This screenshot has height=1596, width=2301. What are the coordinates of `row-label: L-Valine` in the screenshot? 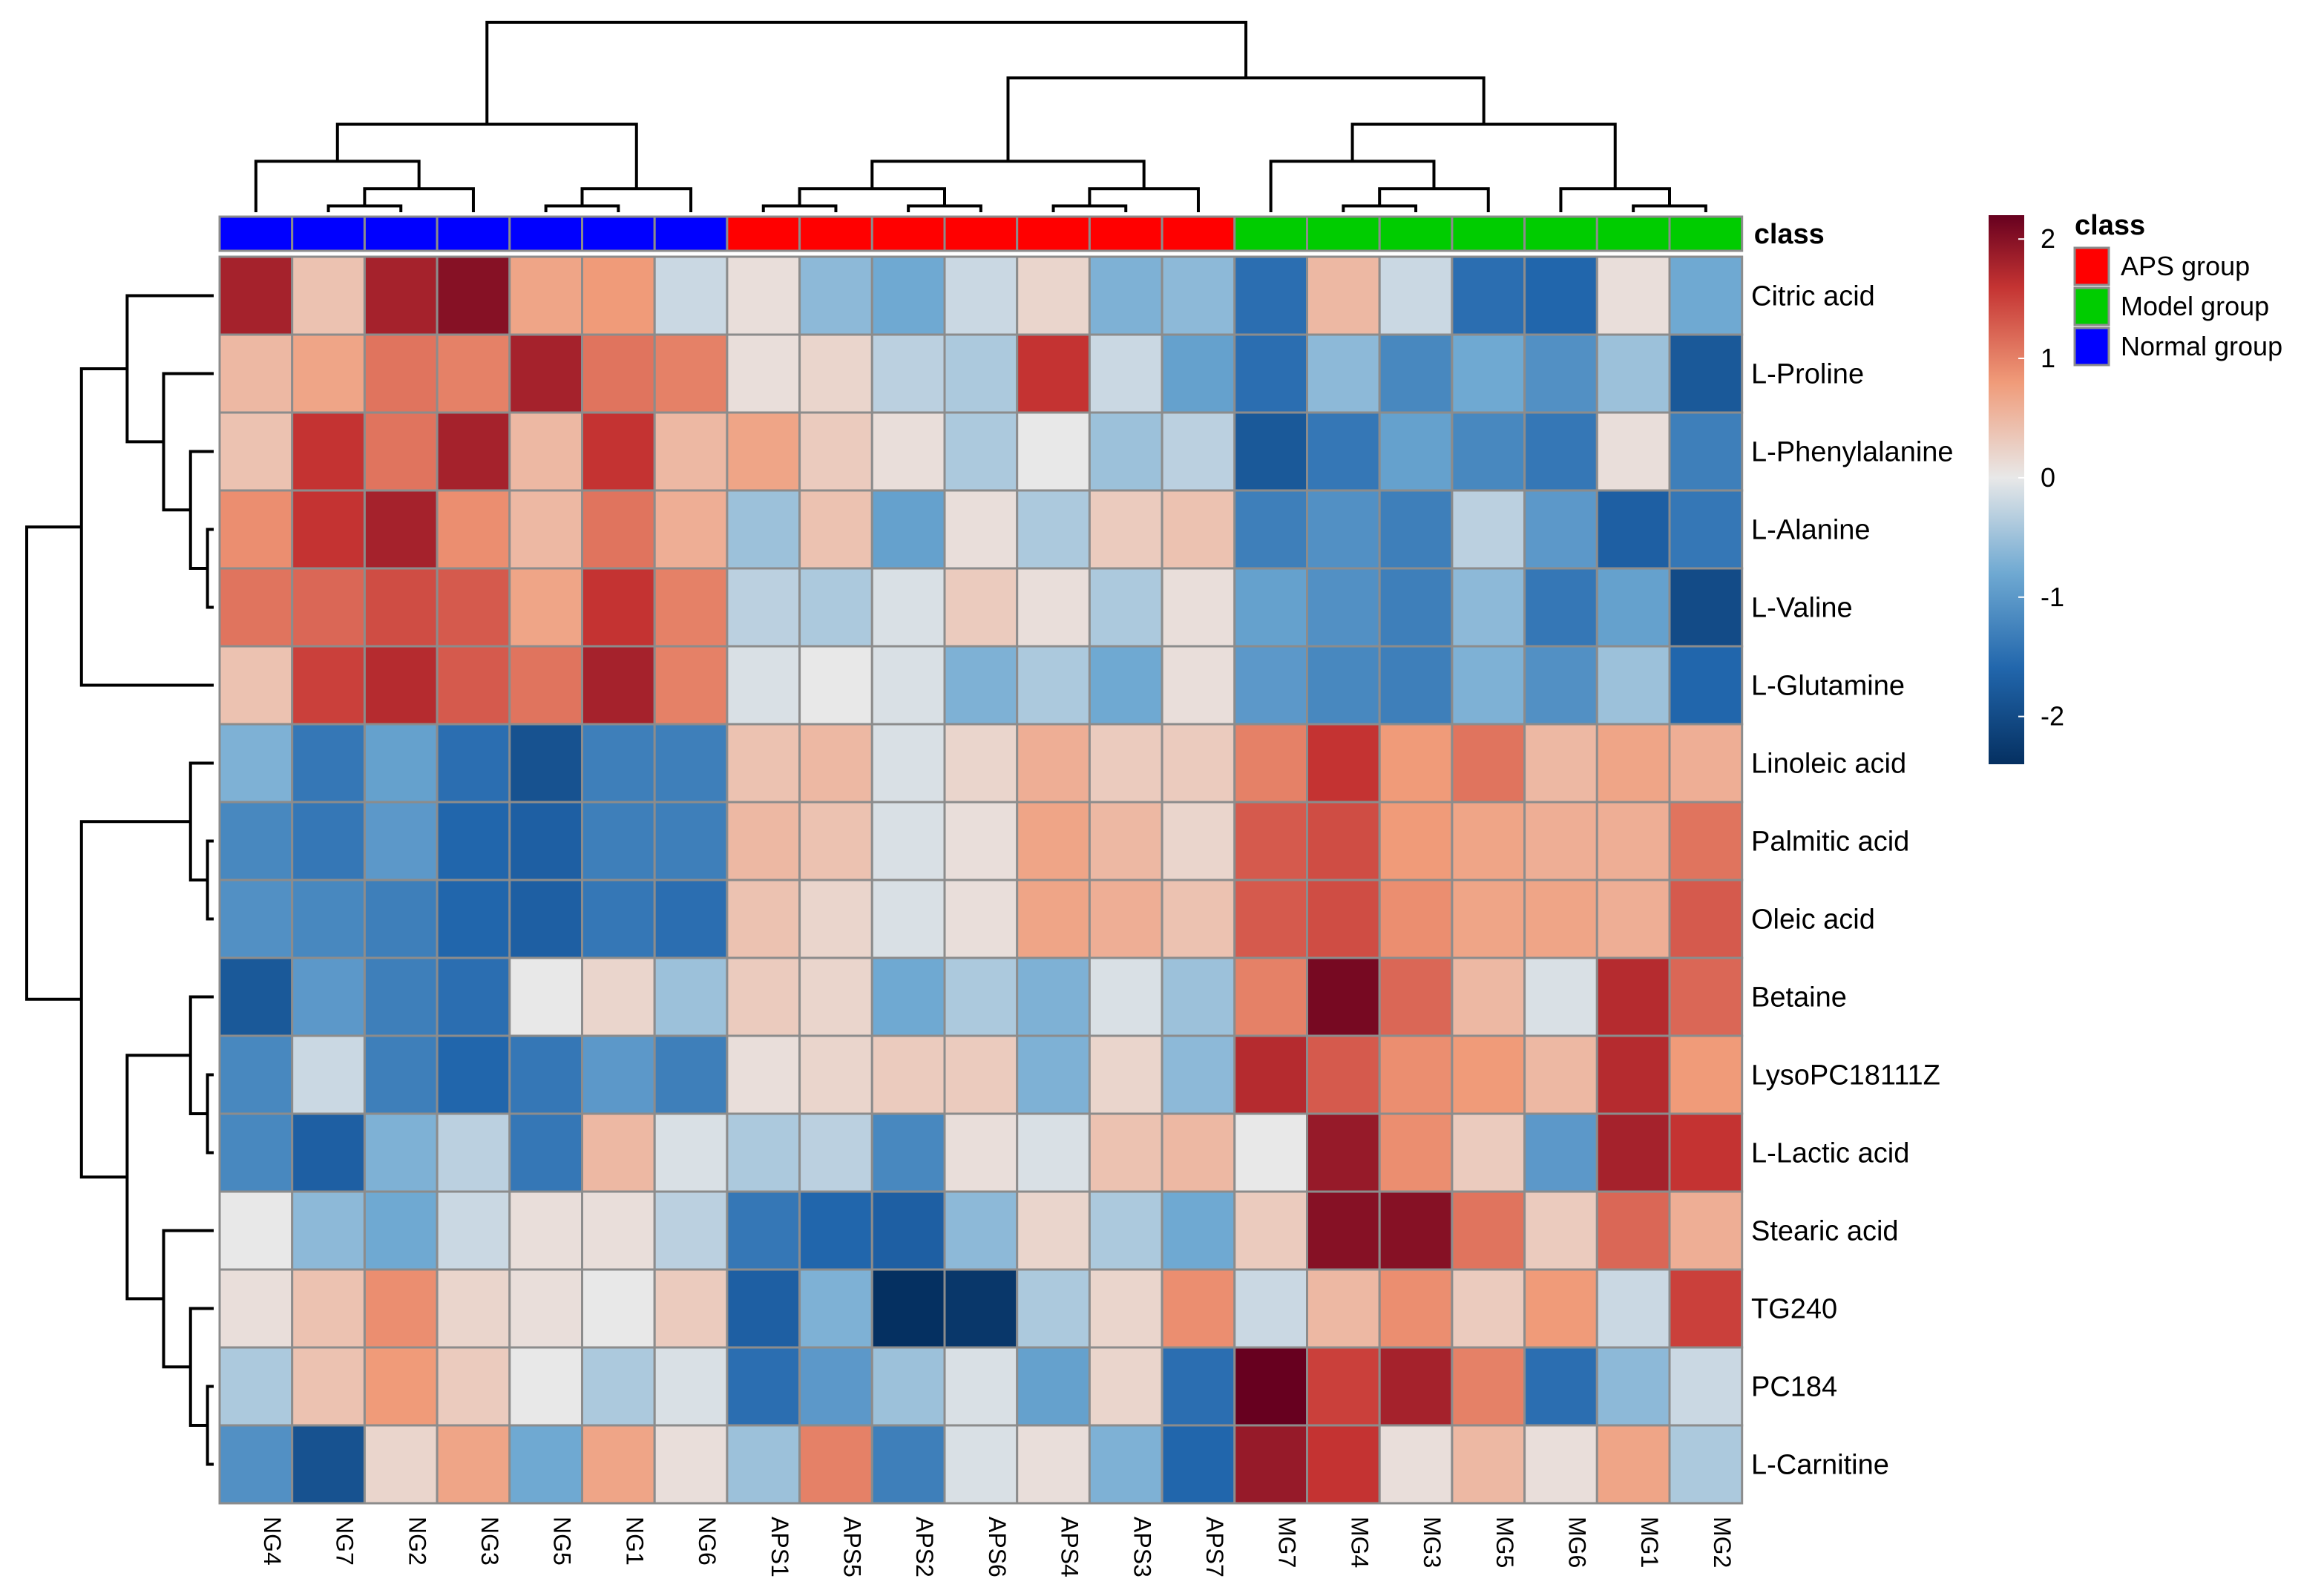 It's located at (1802, 608).